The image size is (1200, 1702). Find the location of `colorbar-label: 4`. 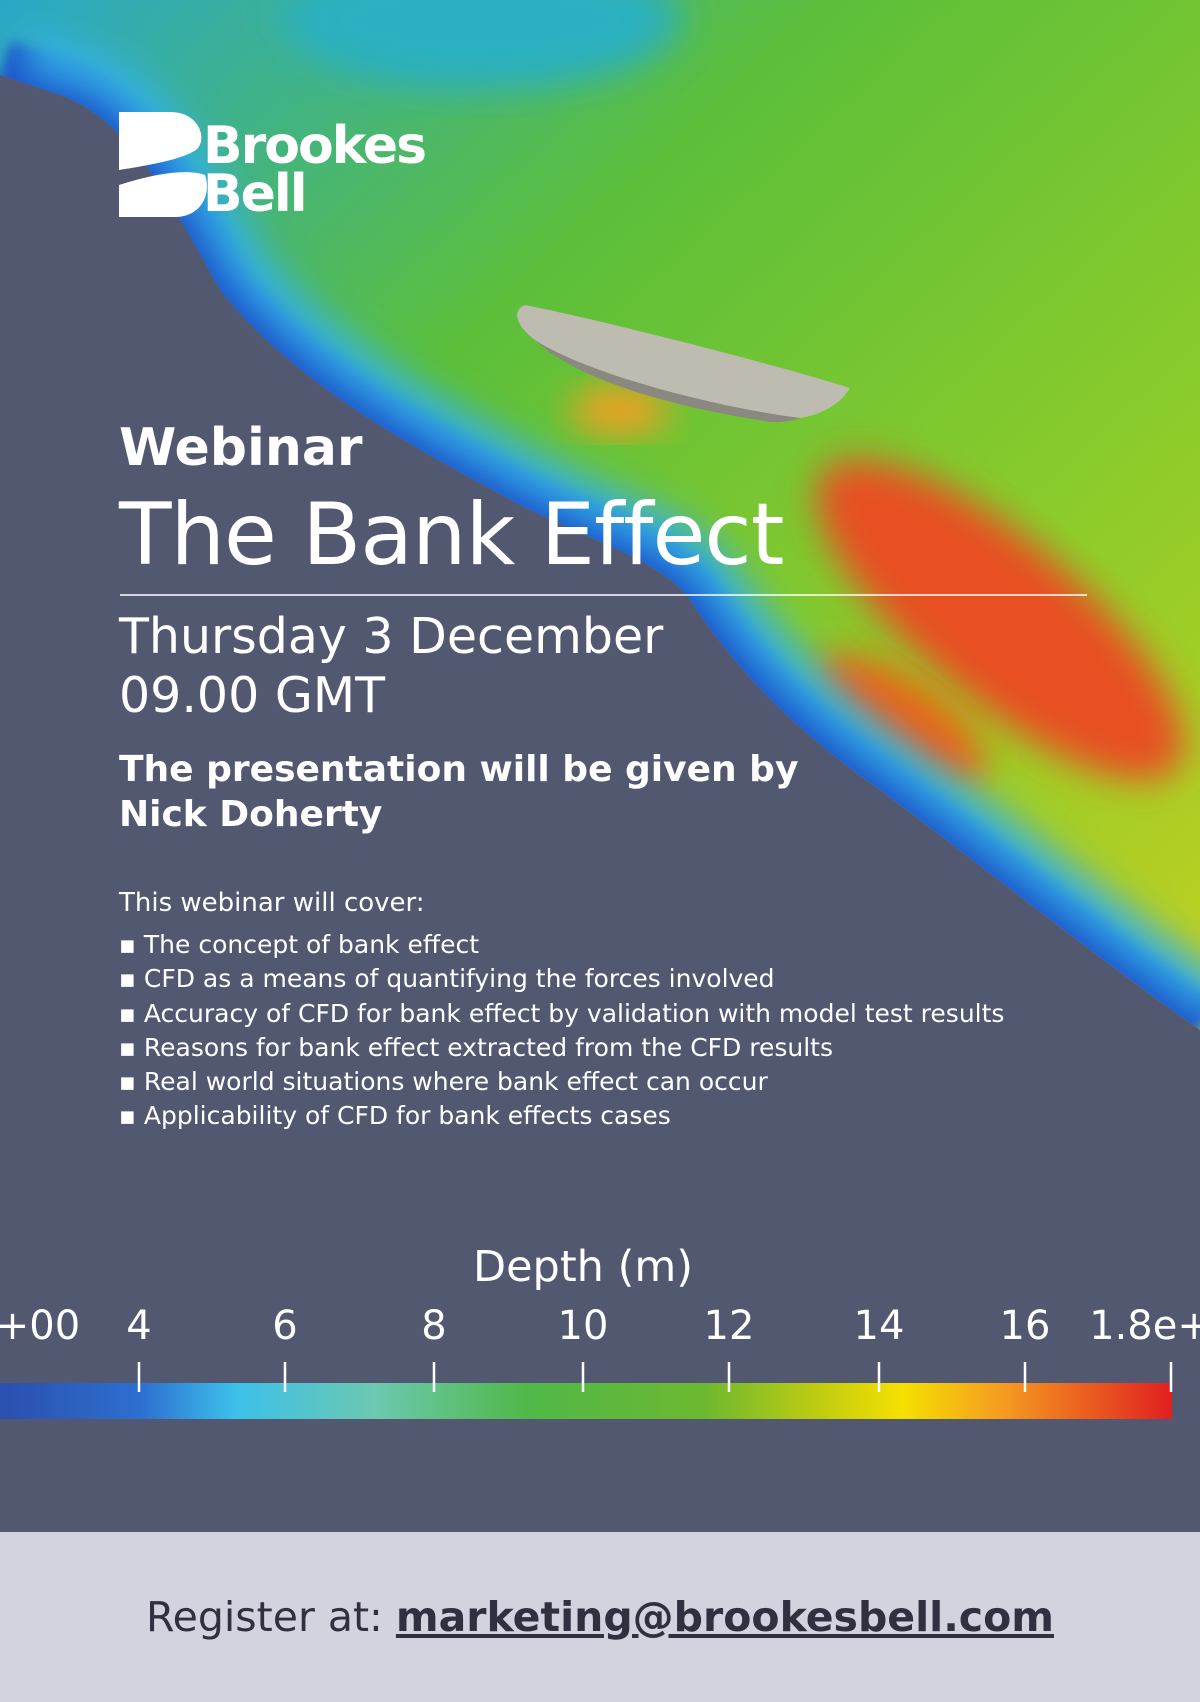

colorbar-label: 4 is located at coordinates (139, 1326).